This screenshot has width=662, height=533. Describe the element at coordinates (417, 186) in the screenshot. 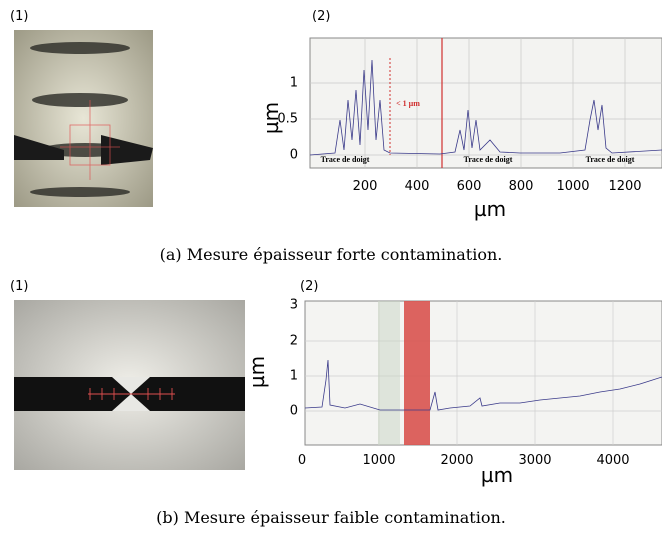

I see `x-tick-label: 400` at that location.